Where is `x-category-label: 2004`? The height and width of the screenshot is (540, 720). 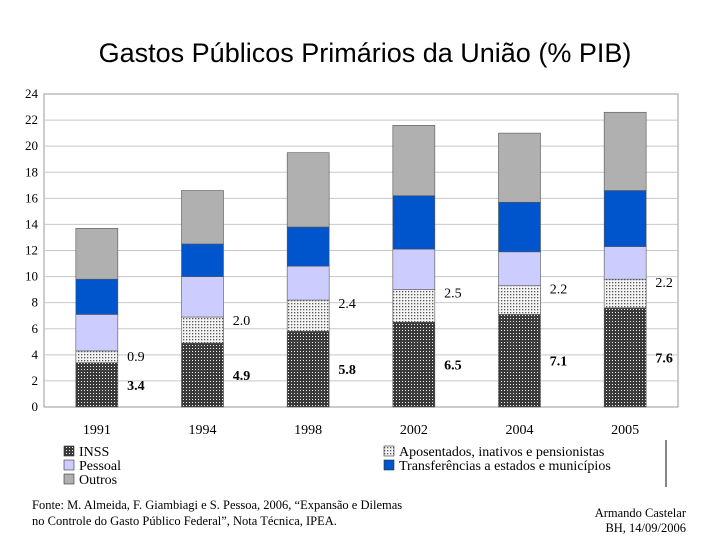
x-category-label: 2004 is located at coordinates (520, 430).